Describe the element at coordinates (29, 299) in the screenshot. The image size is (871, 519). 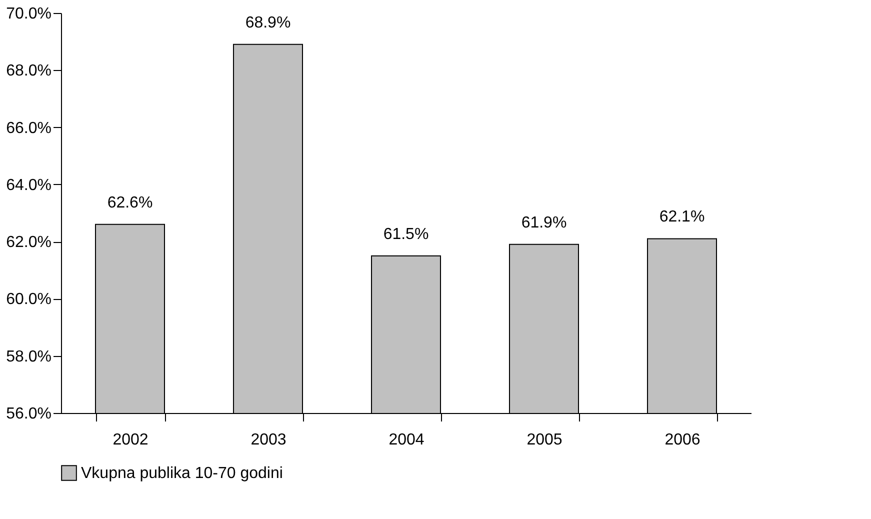
I see `y-tick-label: 60.0%` at that location.